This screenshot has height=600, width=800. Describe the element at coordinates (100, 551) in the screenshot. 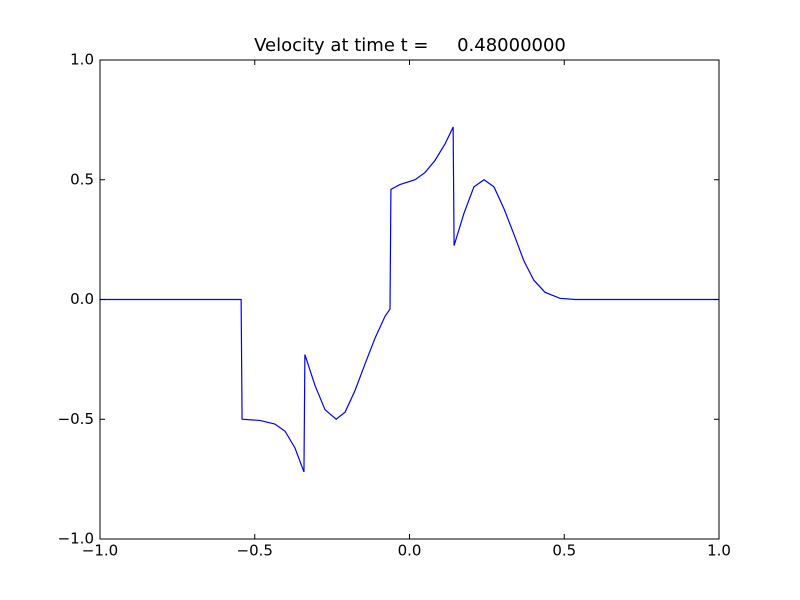

I see `x-tick-label: −1.0` at that location.